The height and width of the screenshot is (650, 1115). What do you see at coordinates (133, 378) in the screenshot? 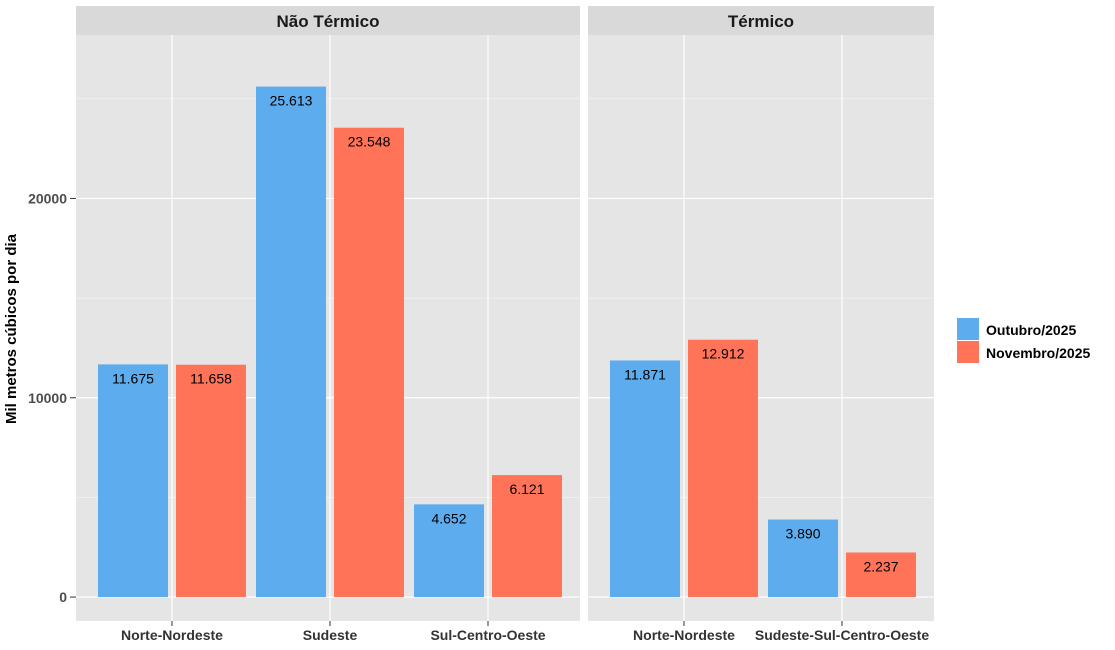
I see `data-label-nao-termico-norte-nordeste-outubro-2025: 11.675` at bounding box center [133, 378].